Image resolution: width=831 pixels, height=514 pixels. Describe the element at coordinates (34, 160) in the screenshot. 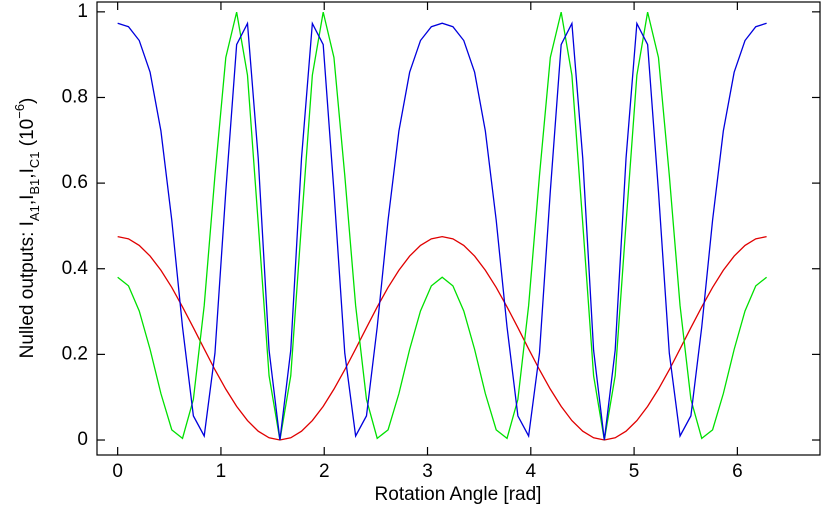

I see `y-axis-label-part: C1` at that location.